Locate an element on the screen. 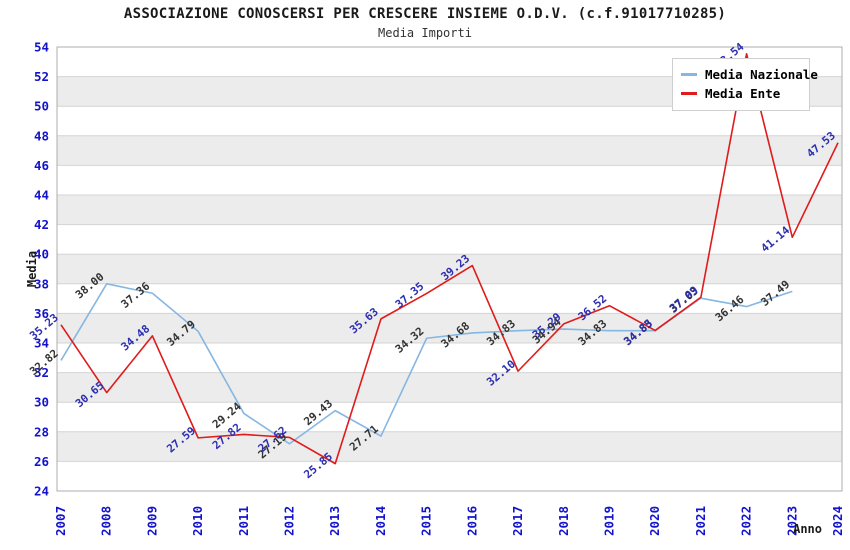 The width and height of the screenshot is (850, 550). y-tick-label: 52 is located at coordinates (41, 76).